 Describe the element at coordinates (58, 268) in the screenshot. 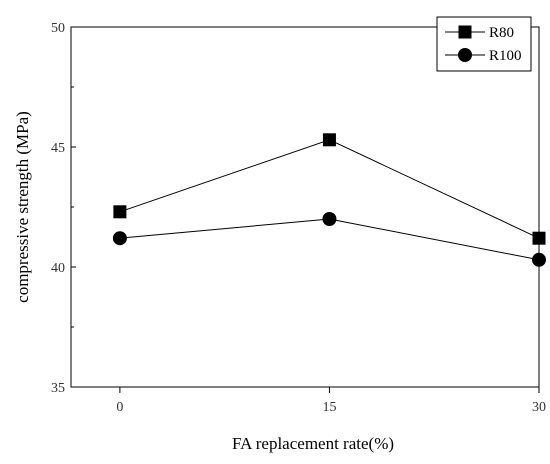

I see `y-tick-label: 40` at that location.